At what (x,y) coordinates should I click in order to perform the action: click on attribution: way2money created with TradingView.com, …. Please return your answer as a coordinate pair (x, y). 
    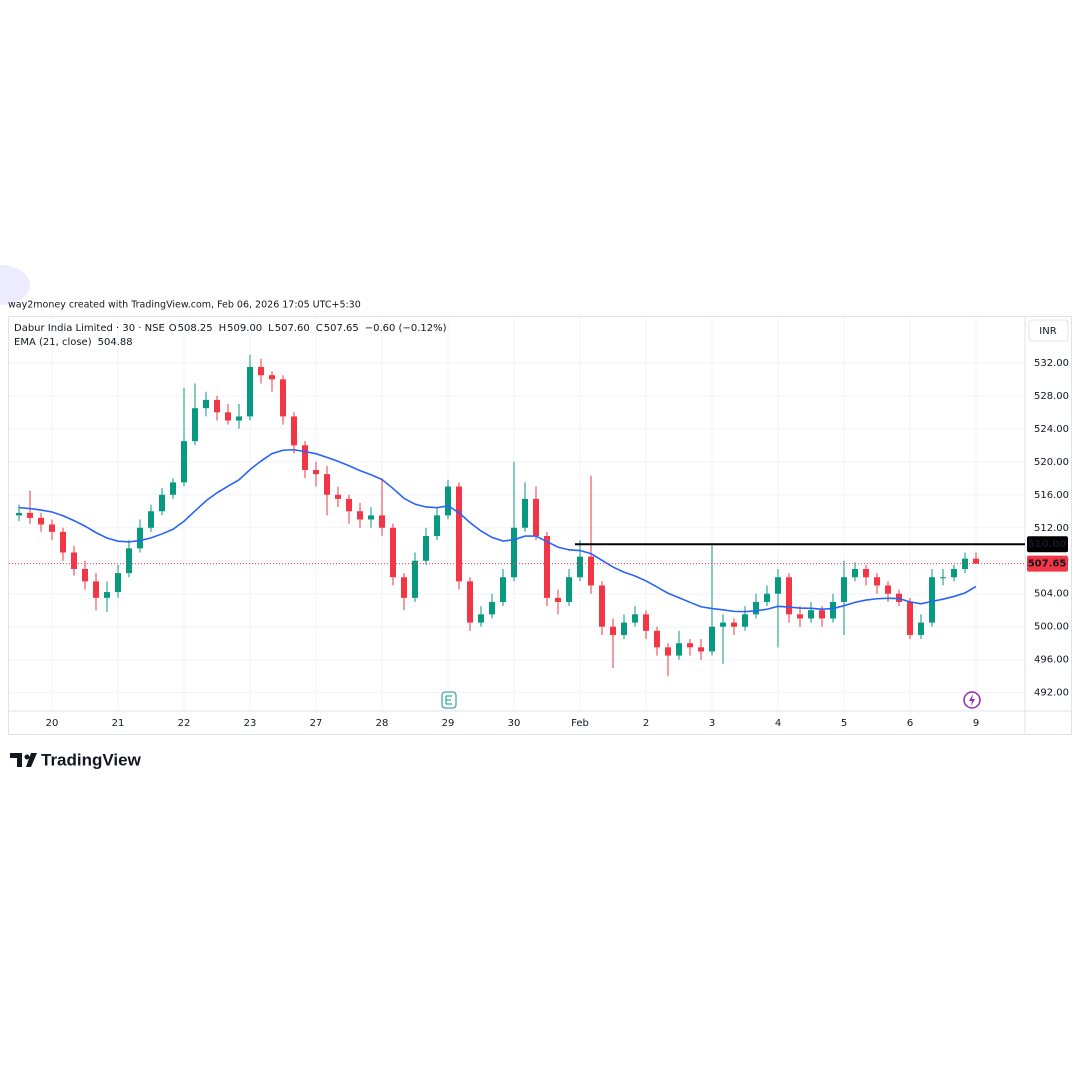
    Looking at the image, I should click on (184, 305).